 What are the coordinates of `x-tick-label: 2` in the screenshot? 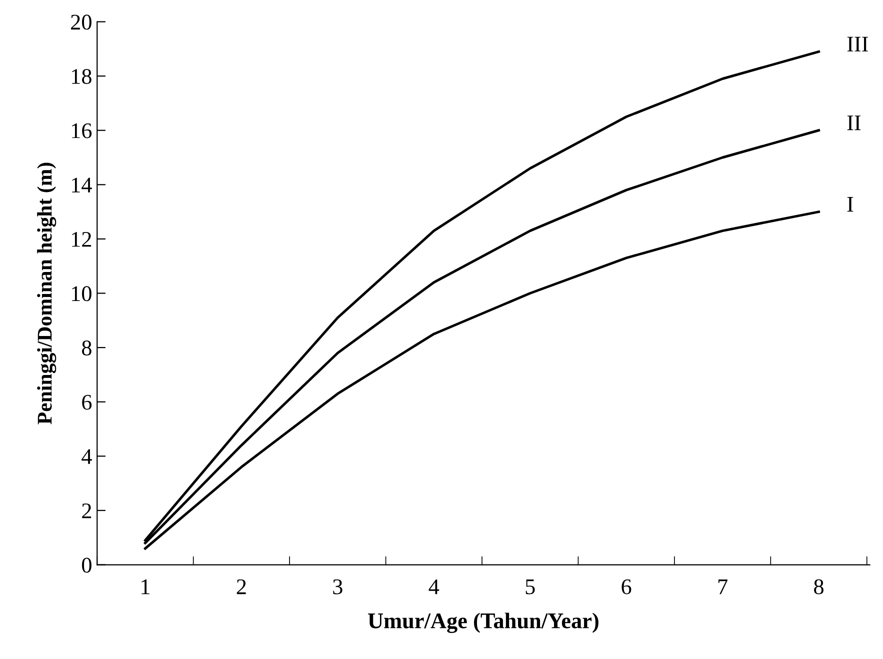 It's located at (241, 586).